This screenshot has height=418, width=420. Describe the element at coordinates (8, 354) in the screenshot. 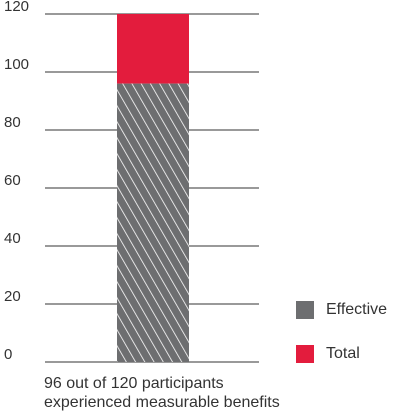

I see `y-tick-label-0: 0` at that location.